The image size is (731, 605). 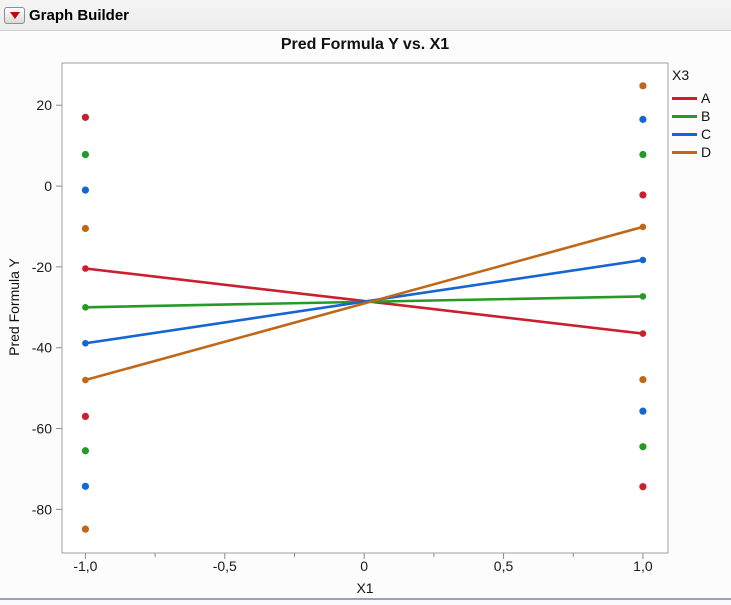 I want to click on legend-item-D: D, so click(x=691, y=152).